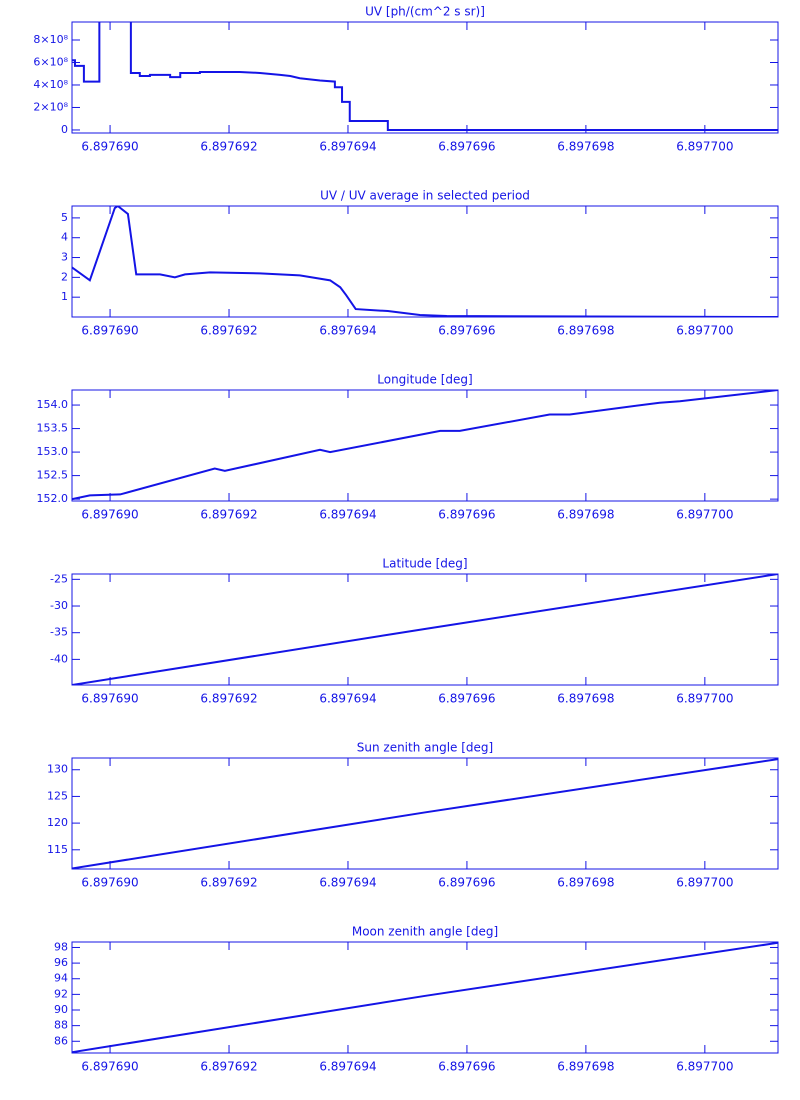 This screenshot has height=1100, width=800. Describe the element at coordinates (64, 257) in the screenshot. I see `y-tick-label: 3` at that location.